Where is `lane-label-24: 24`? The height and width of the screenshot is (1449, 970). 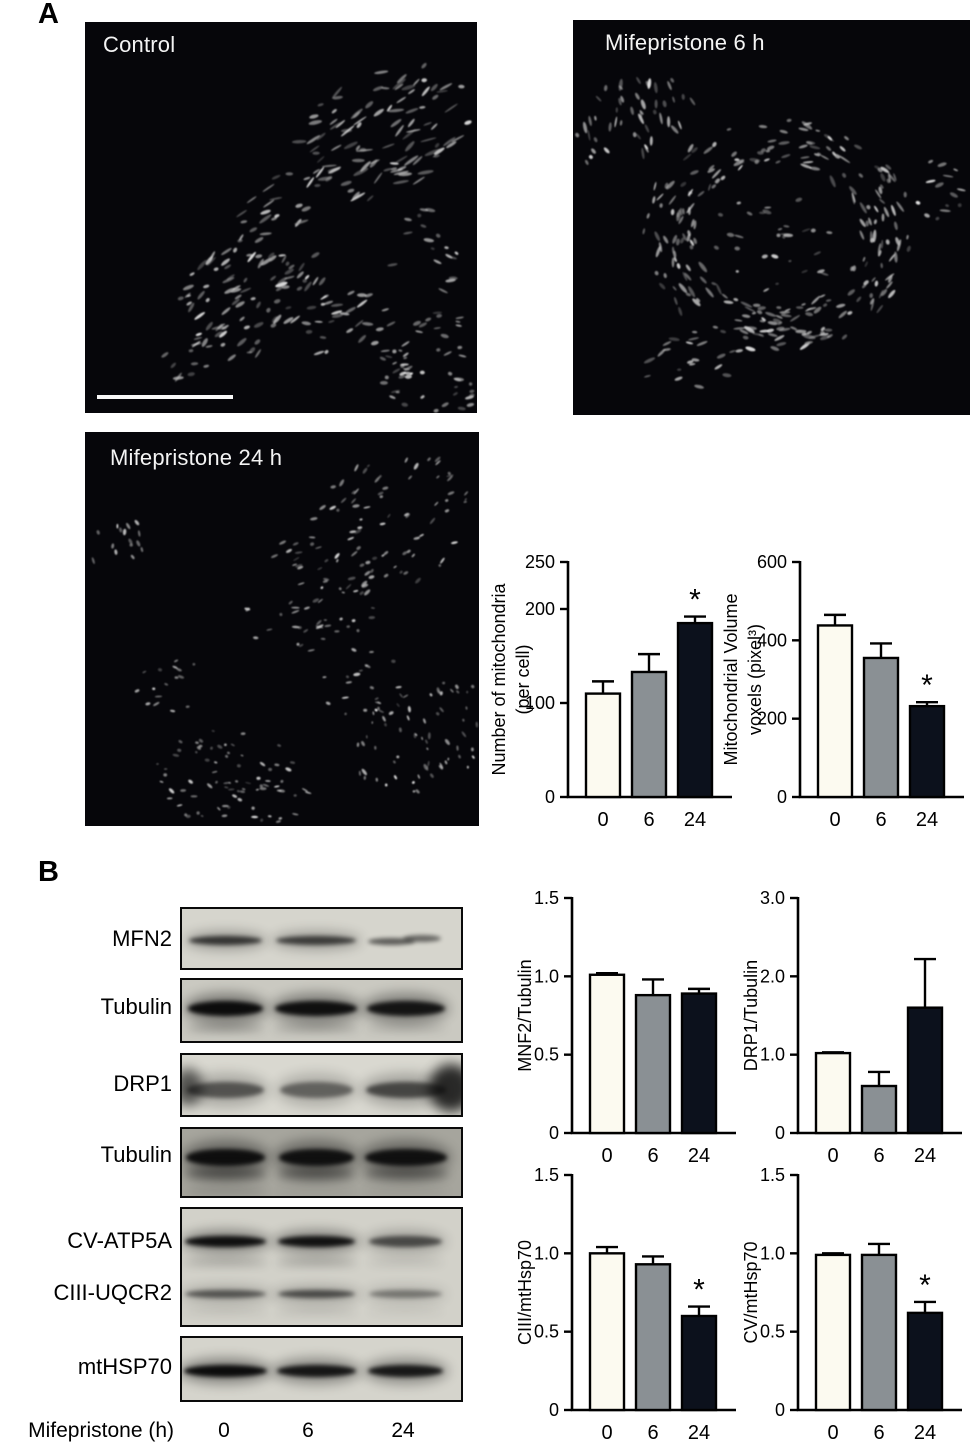
lane-label-24: 24 is located at coordinates (403, 1430).